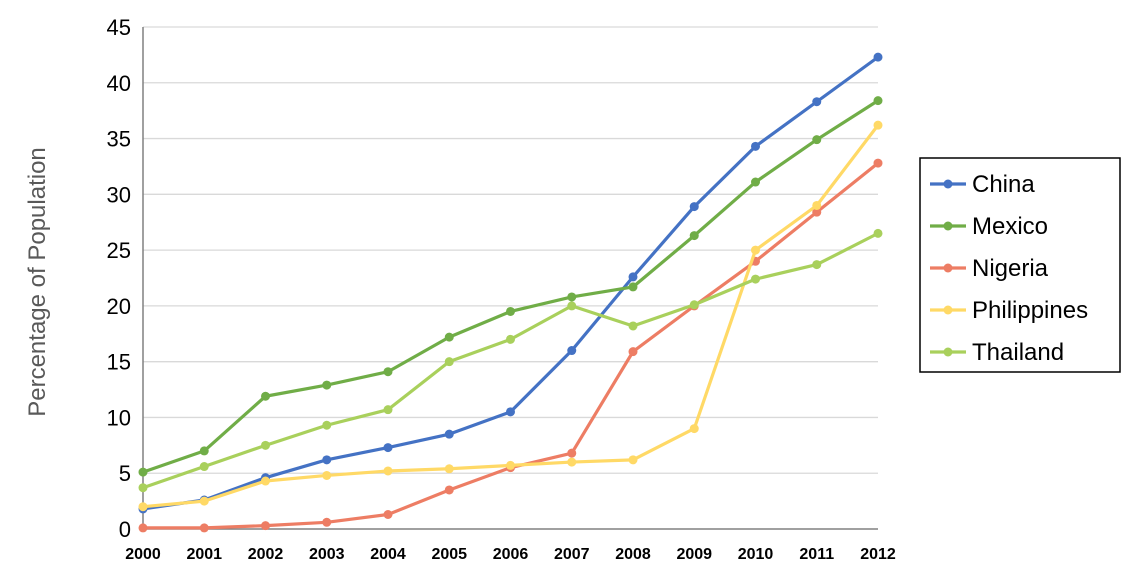 This screenshot has height=569, width=1130. What do you see at coordinates (694, 305) in the screenshot?
I see `point-thailand-2009` at bounding box center [694, 305].